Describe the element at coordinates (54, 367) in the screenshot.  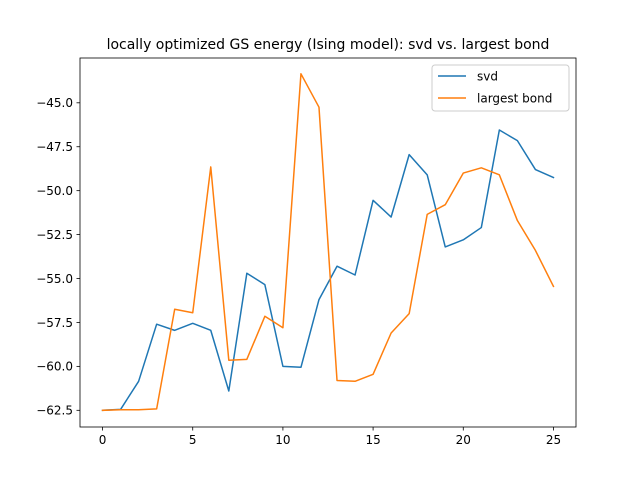
I see `y-tick-label: −60.0` at that location.